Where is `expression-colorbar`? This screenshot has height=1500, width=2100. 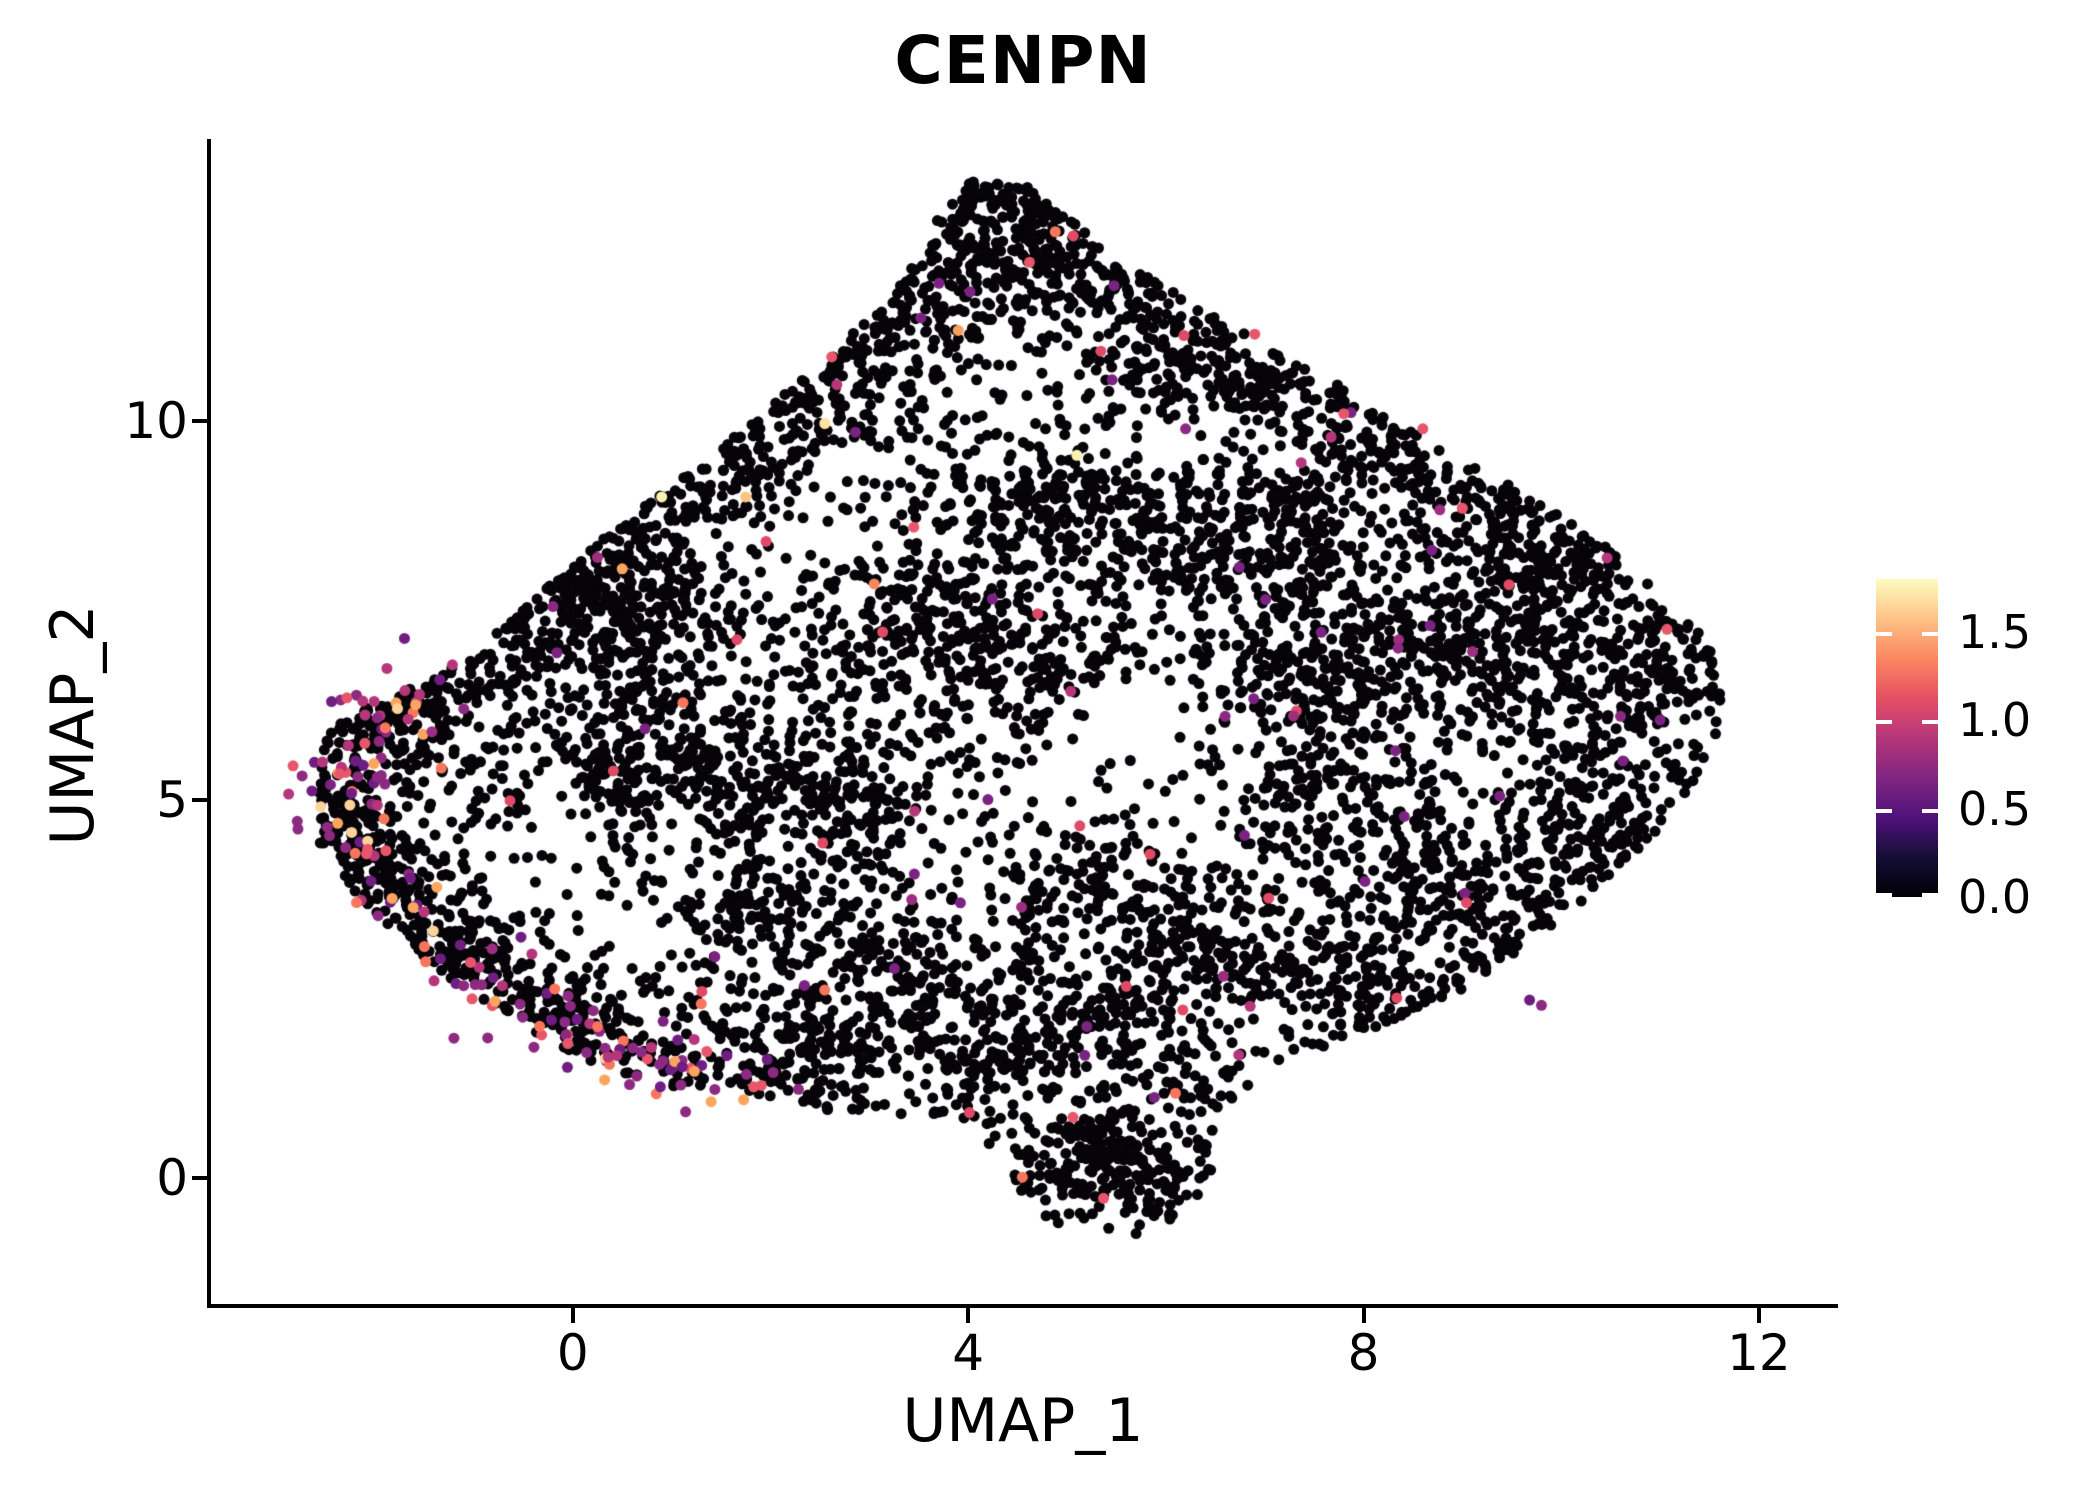
expression-colorbar is located at coordinates (1907, 738).